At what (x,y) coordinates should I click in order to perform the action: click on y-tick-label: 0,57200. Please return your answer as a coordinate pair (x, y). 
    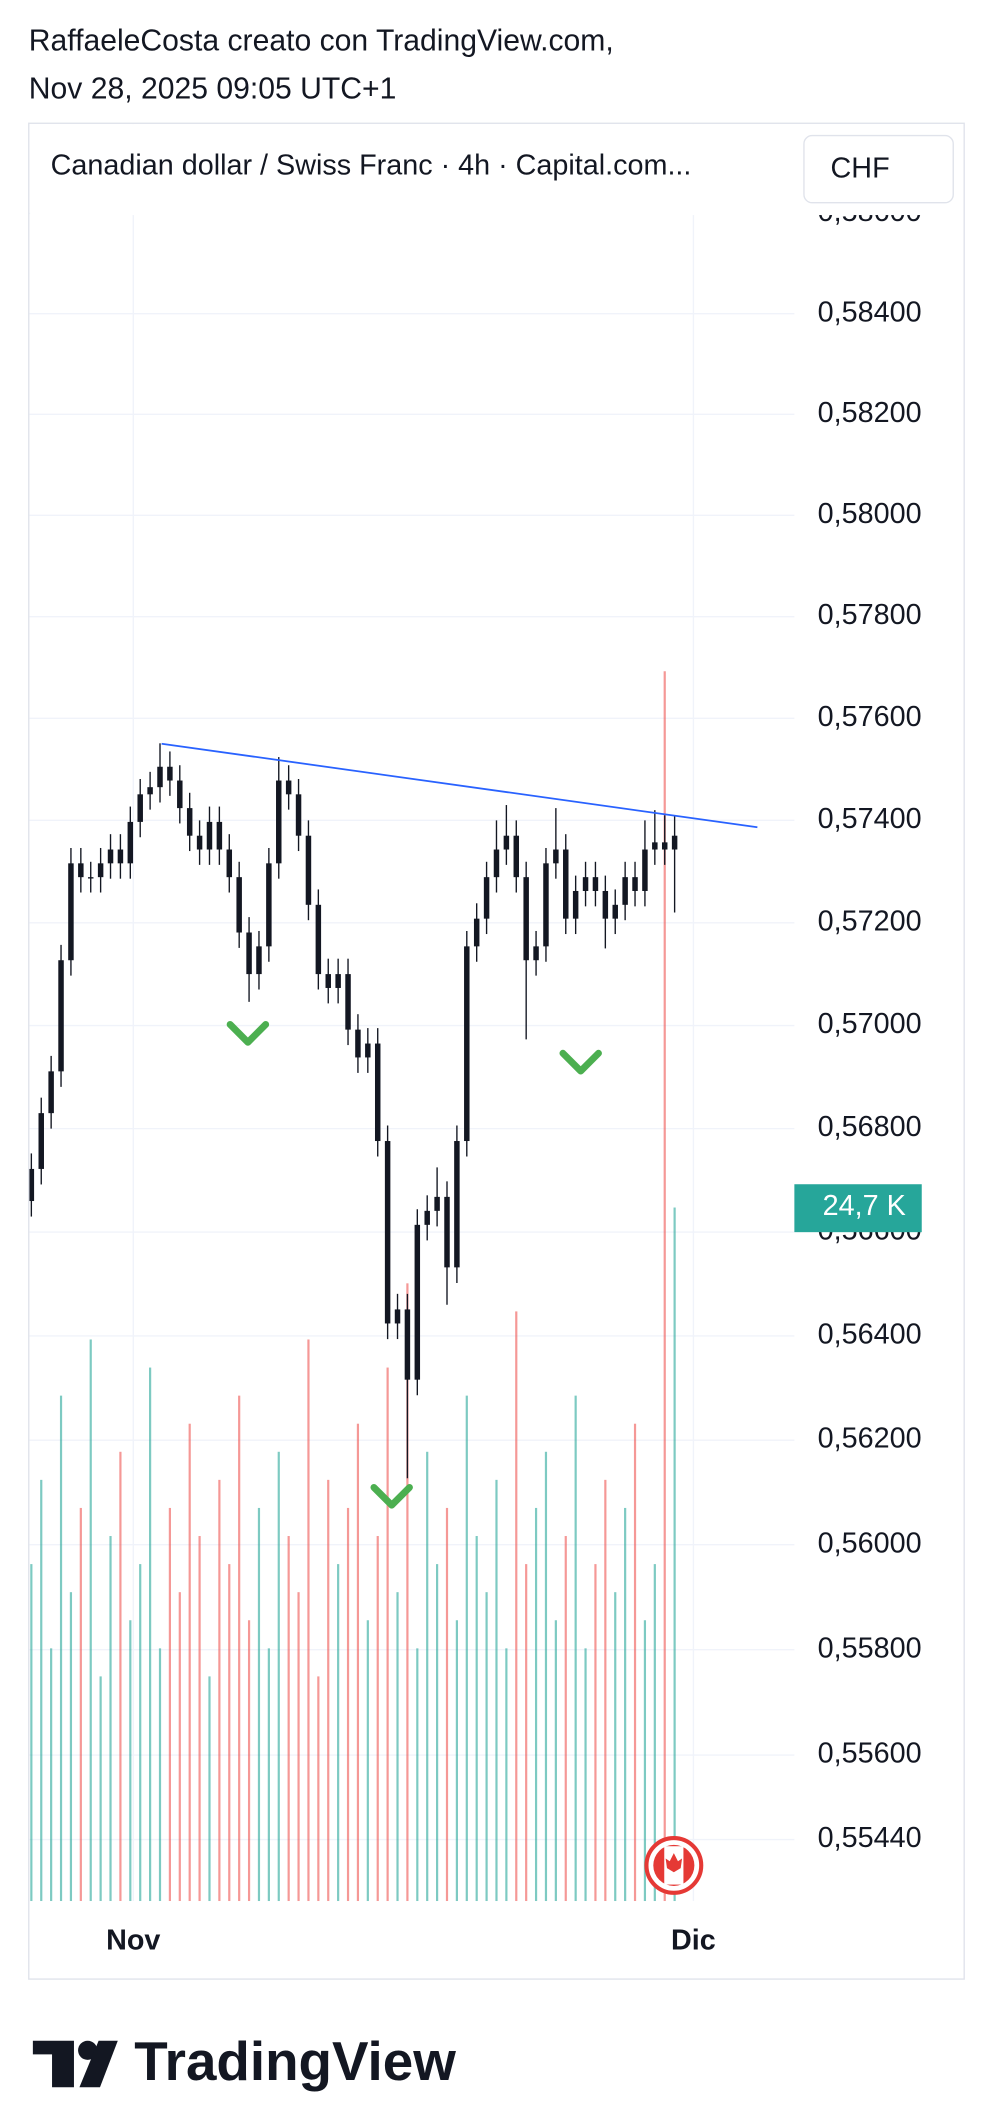
    Looking at the image, I should click on (870, 921).